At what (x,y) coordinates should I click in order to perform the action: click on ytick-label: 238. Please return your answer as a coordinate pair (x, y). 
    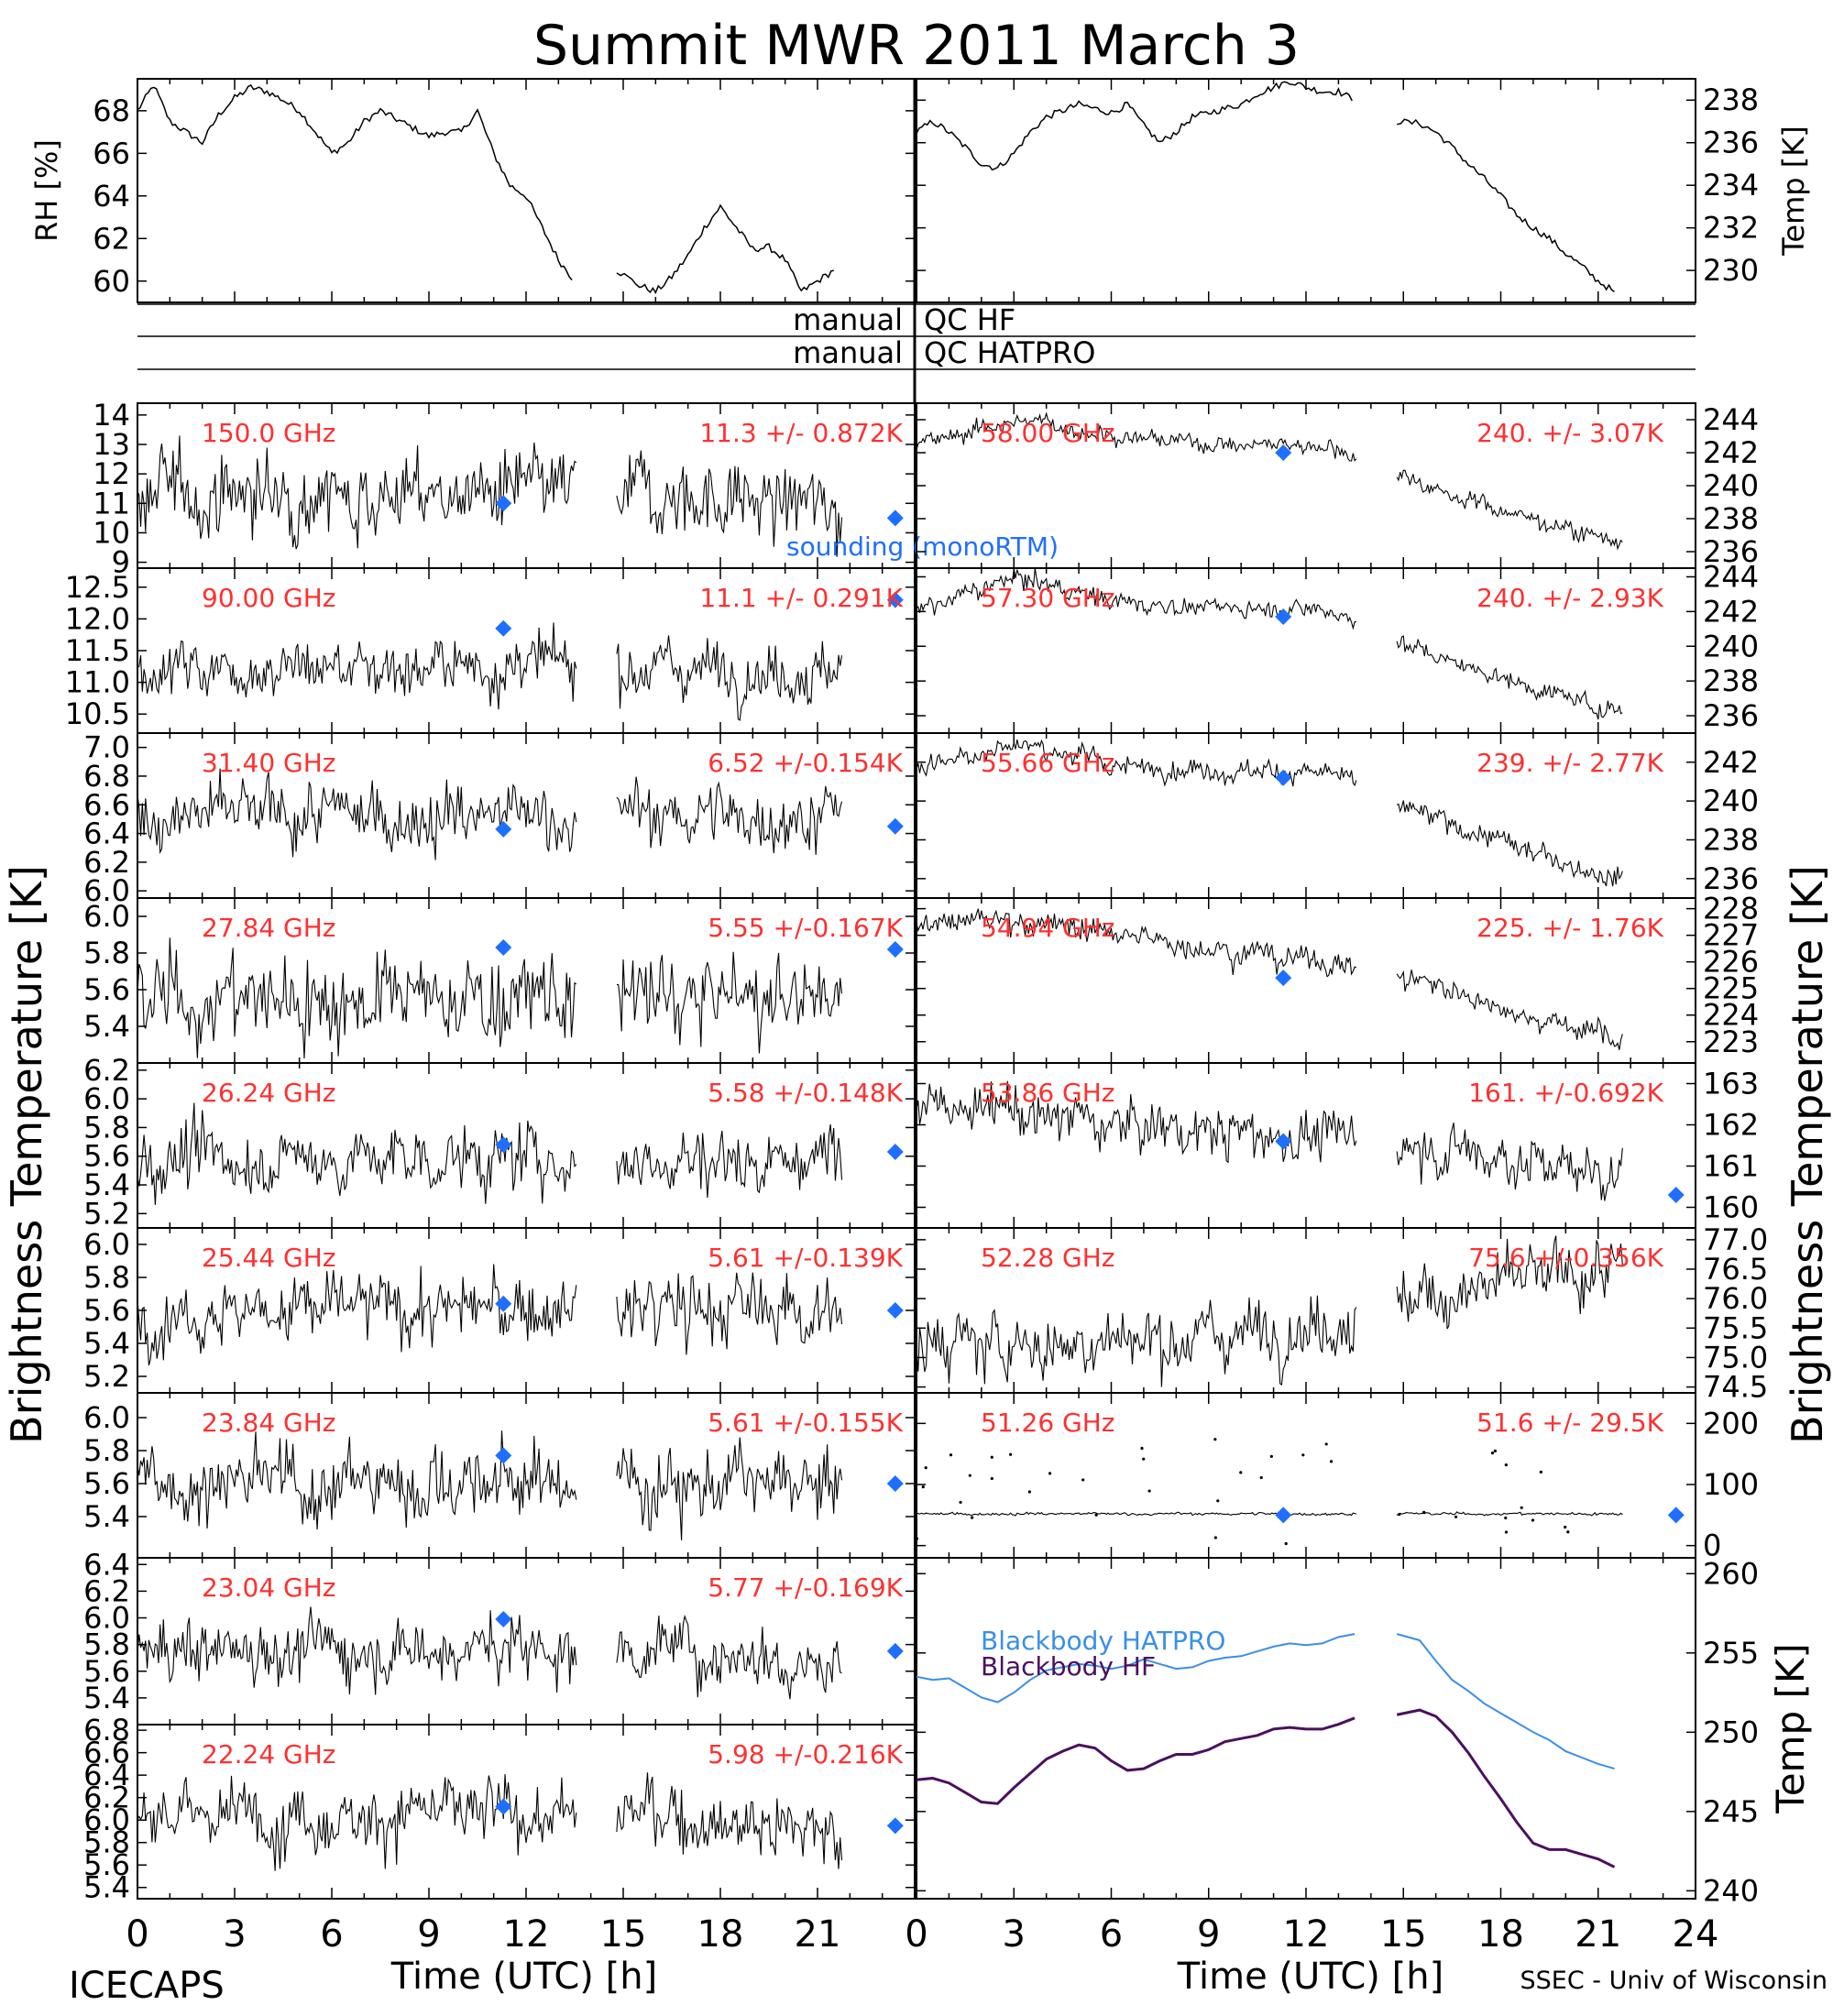
    Looking at the image, I should click on (1731, 839).